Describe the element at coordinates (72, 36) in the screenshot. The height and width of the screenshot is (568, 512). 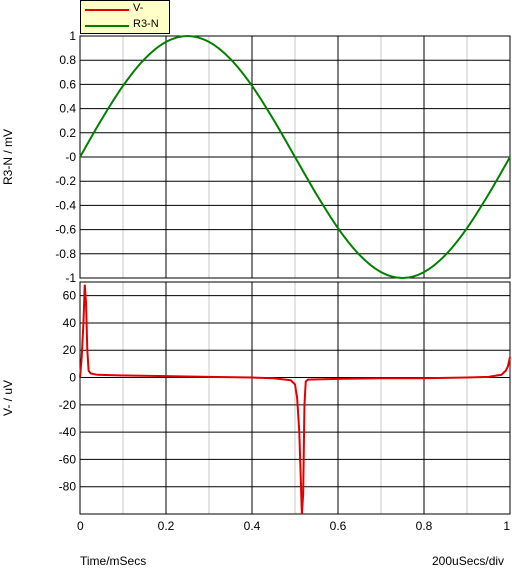
I see `y-tick-label: 1` at that location.